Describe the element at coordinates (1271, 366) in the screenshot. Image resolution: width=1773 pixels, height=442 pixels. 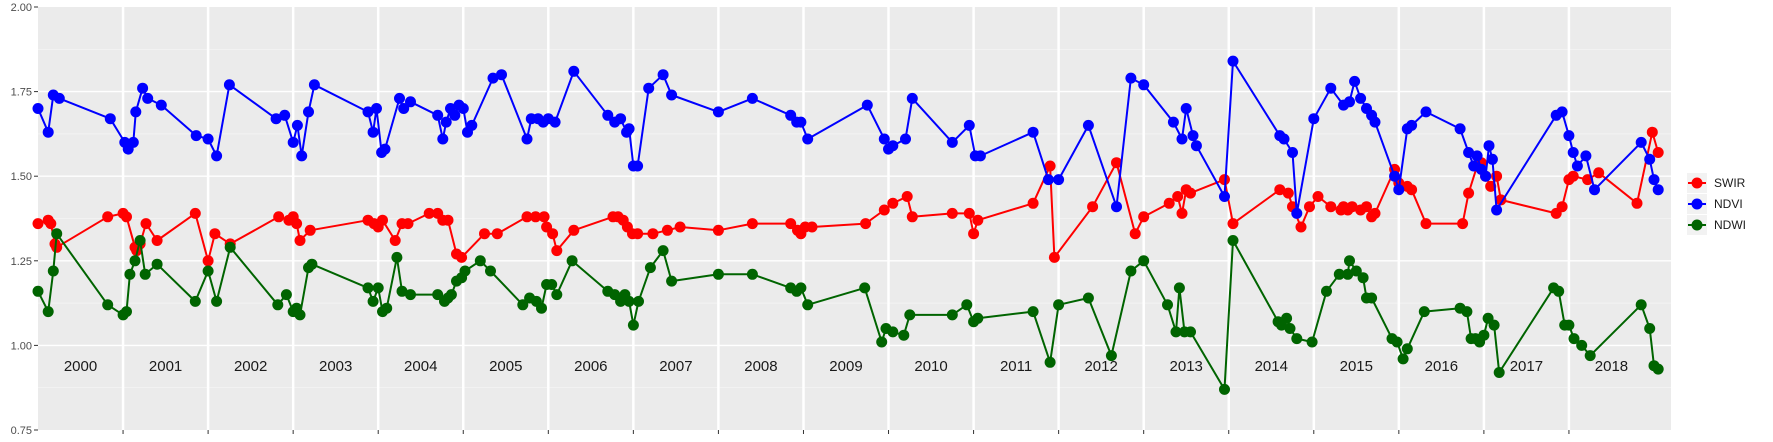
I see `year-label: 2014` at that location.